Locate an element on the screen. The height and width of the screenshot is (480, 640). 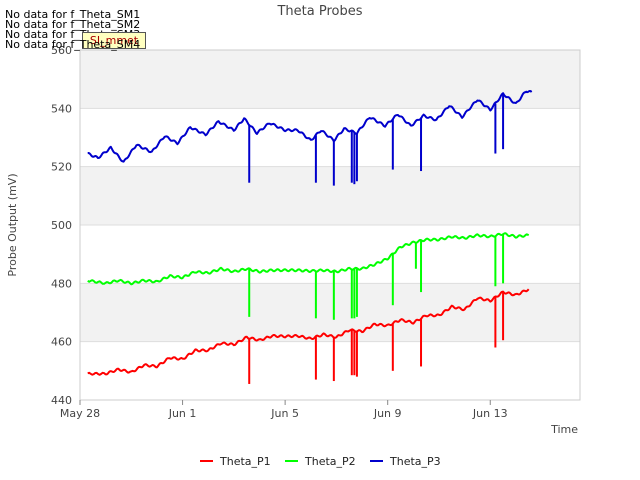
y-tick-label: 460 is located at coordinates (61, 342).